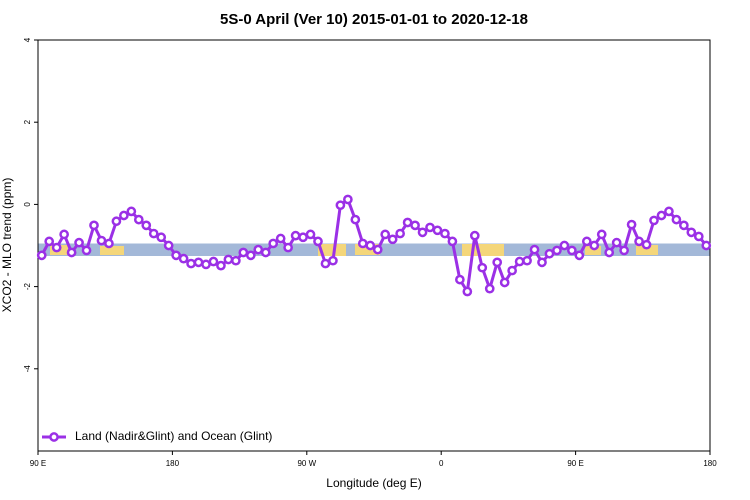  I want to click on x-axis-label: Longitude (deg E), so click(373, 483).